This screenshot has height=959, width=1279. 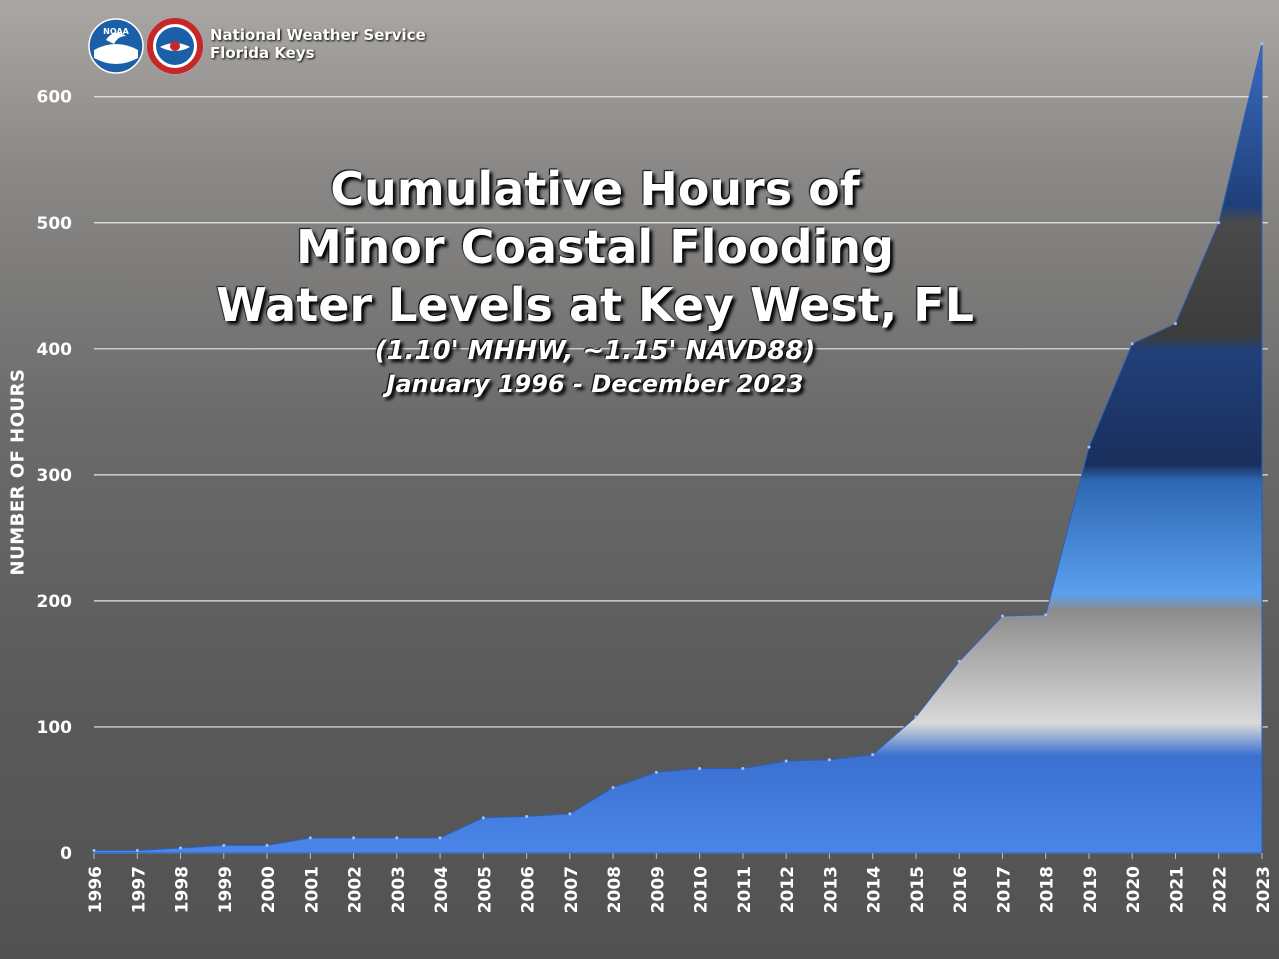 What do you see at coordinates (226, 889) in the screenshot?
I see `x-tick-label-1999: 1999` at bounding box center [226, 889].